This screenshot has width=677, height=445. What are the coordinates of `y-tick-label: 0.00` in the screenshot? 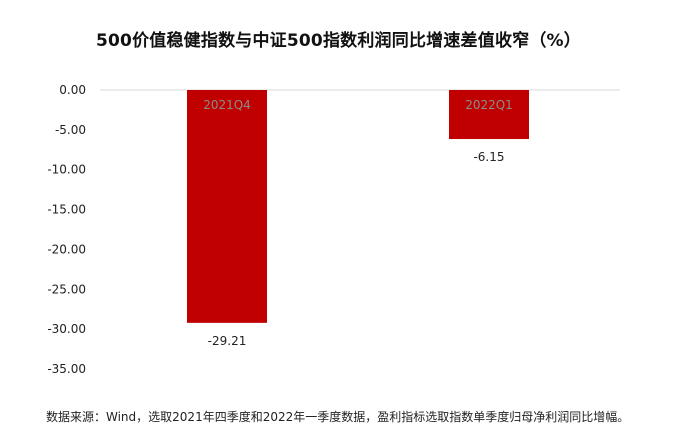 It's located at (72, 90).